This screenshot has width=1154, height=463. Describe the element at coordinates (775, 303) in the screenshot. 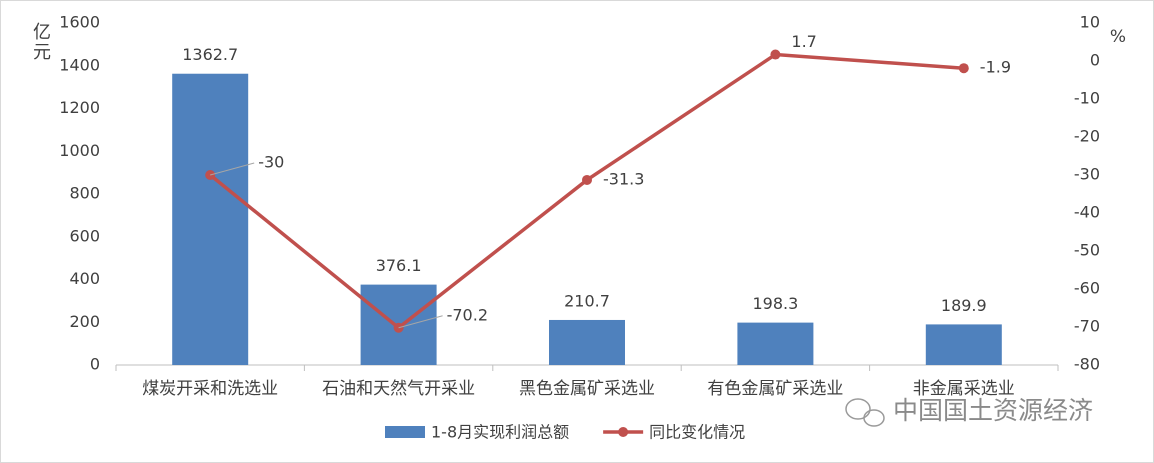

I see `bar-value-label: 198.3` at that location.